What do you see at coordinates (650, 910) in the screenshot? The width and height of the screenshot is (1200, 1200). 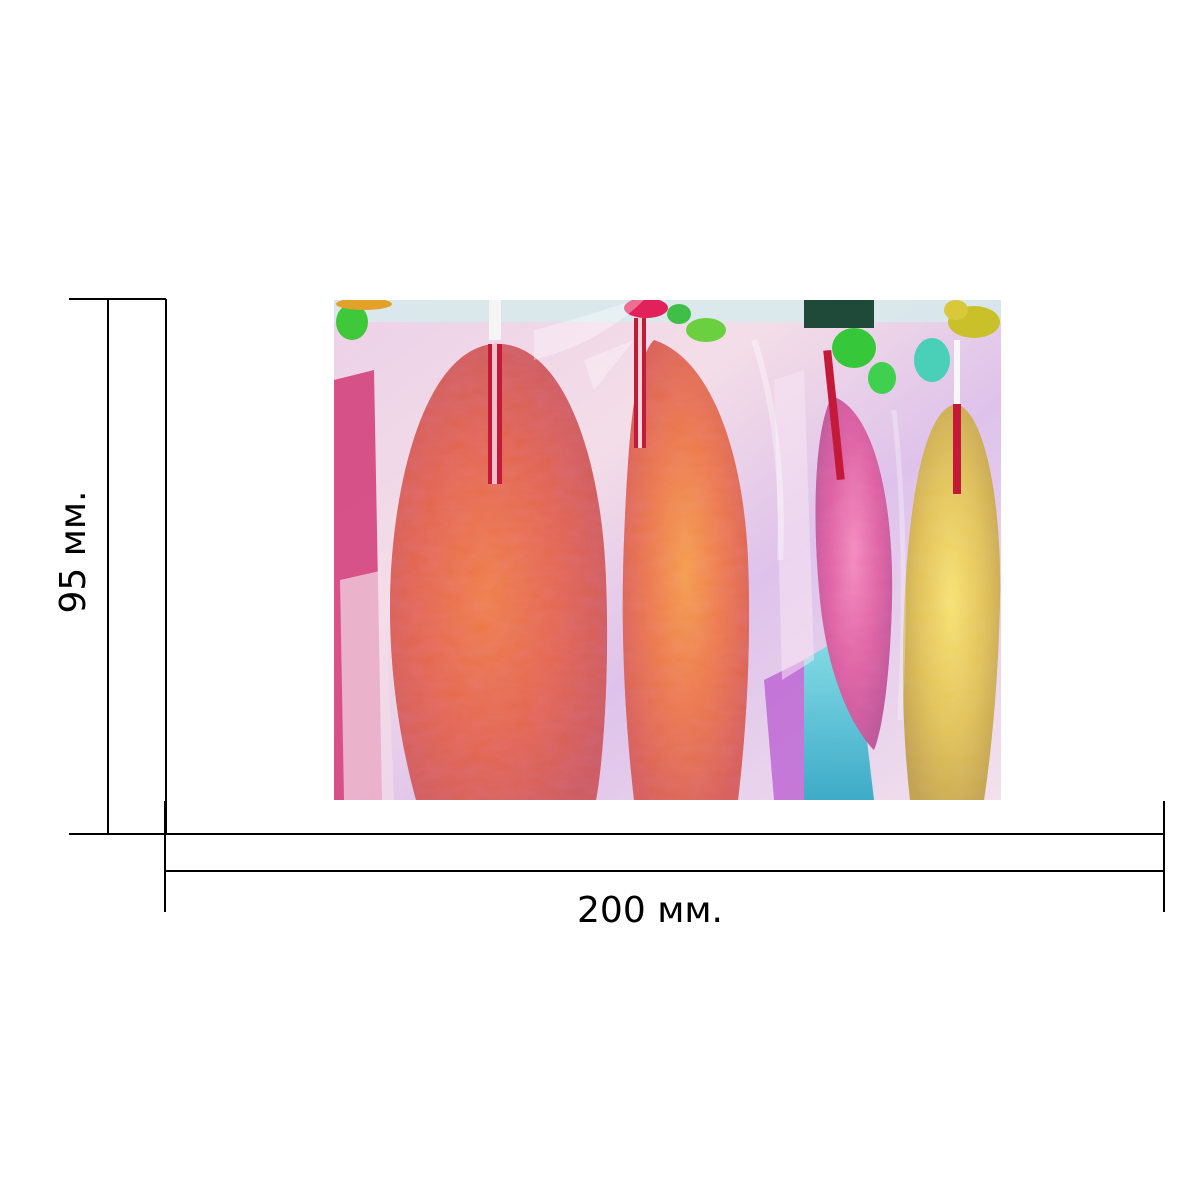 I see `width-label: 200 мм.` at bounding box center [650, 910].